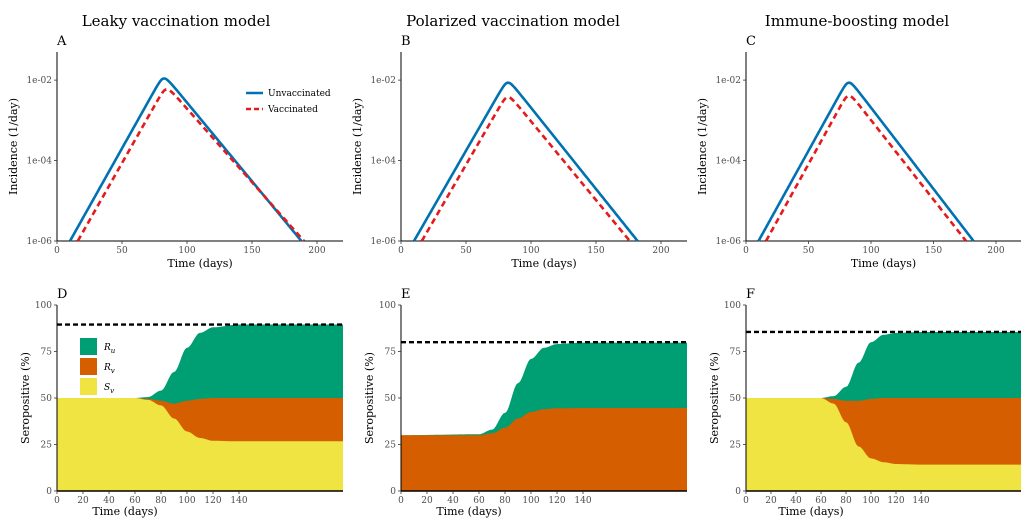 The image size is (1024, 521). I want to click on panel-letter: C, so click(751, 41).